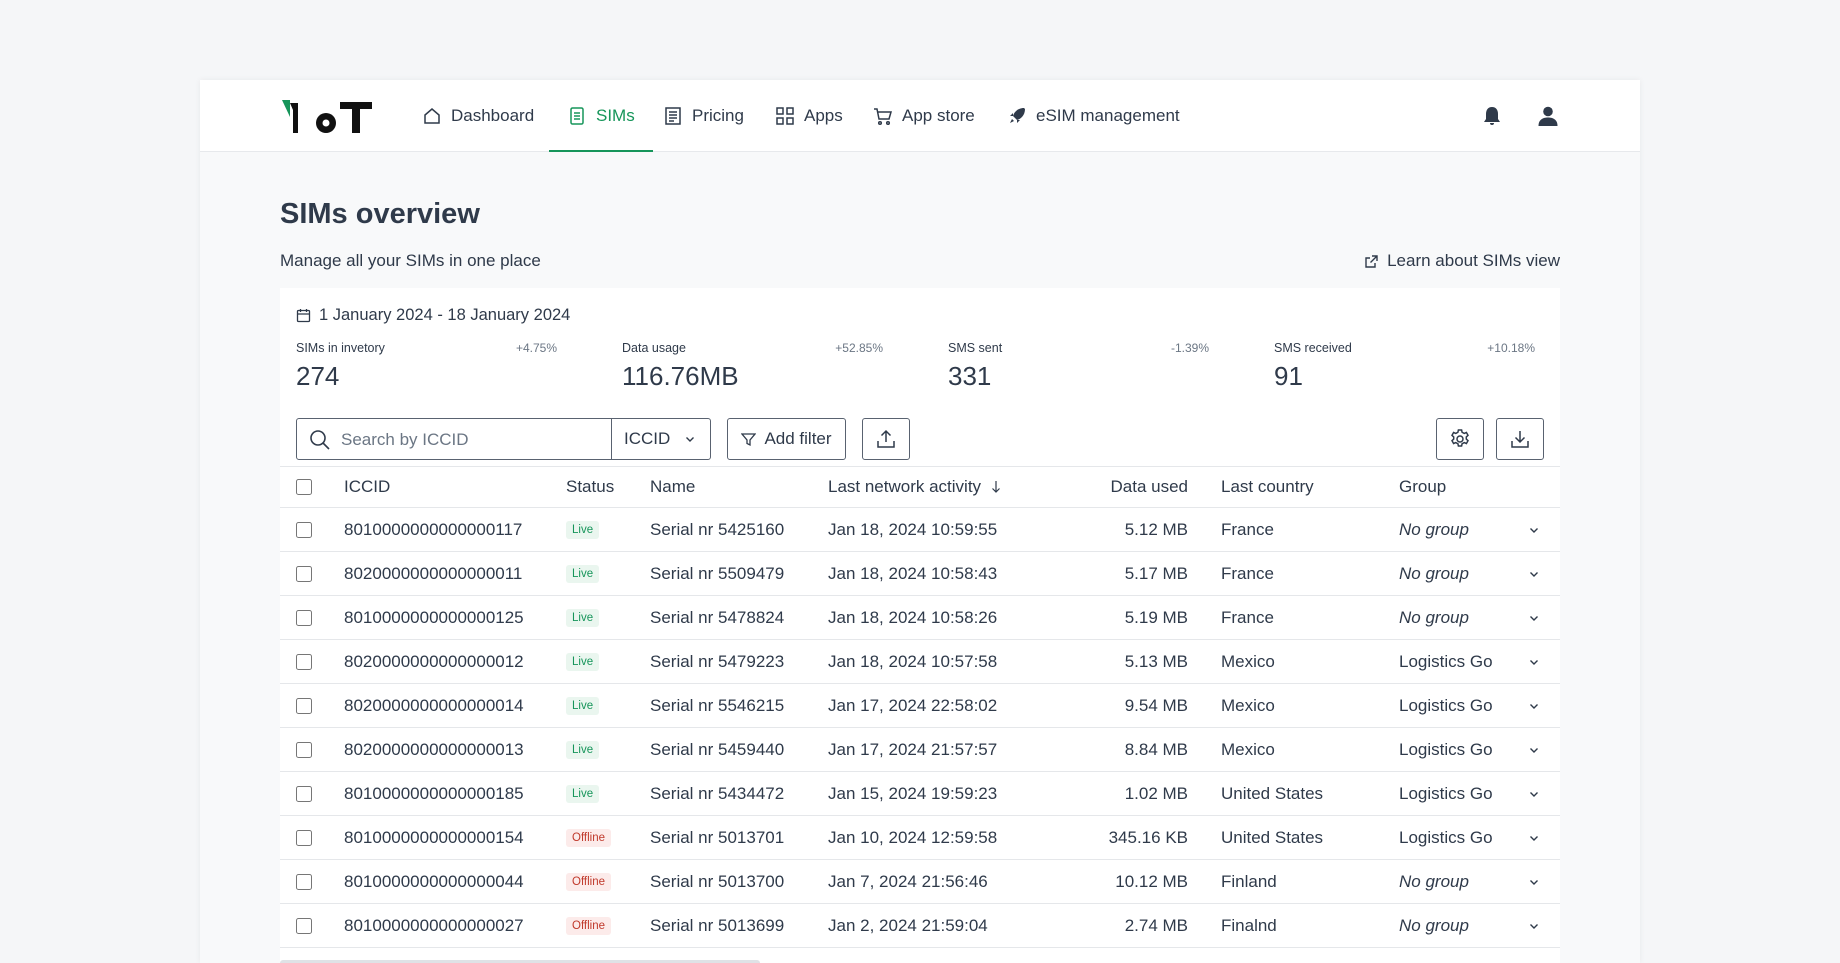 This screenshot has height=963, width=1840. Describe the element at coordinates (304, 487) in the screenshot. I see `select-all-checkbox` at that location.